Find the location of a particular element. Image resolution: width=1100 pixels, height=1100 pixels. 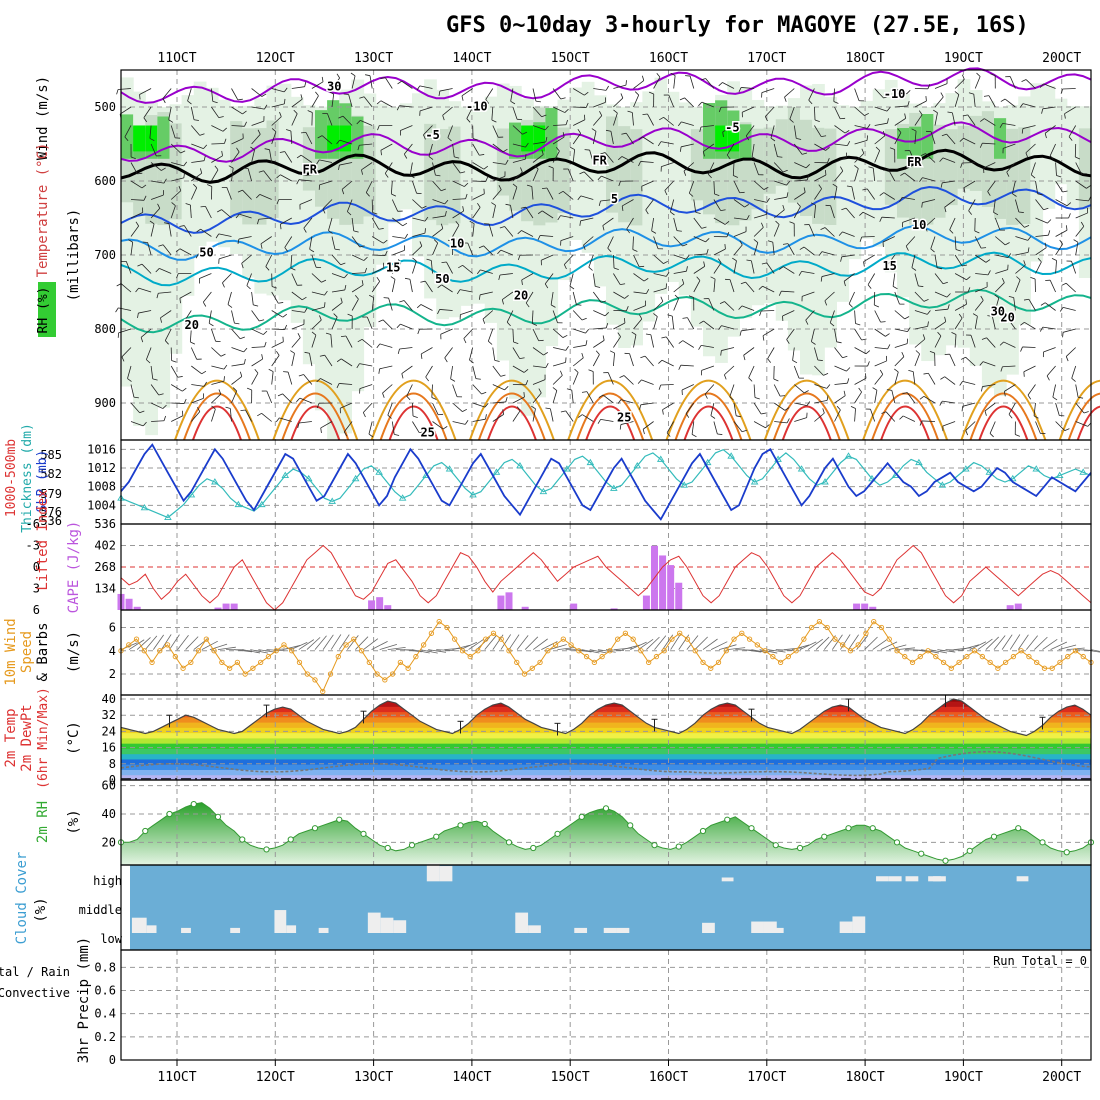

thickness-marker is located at coordinates (754, 481).